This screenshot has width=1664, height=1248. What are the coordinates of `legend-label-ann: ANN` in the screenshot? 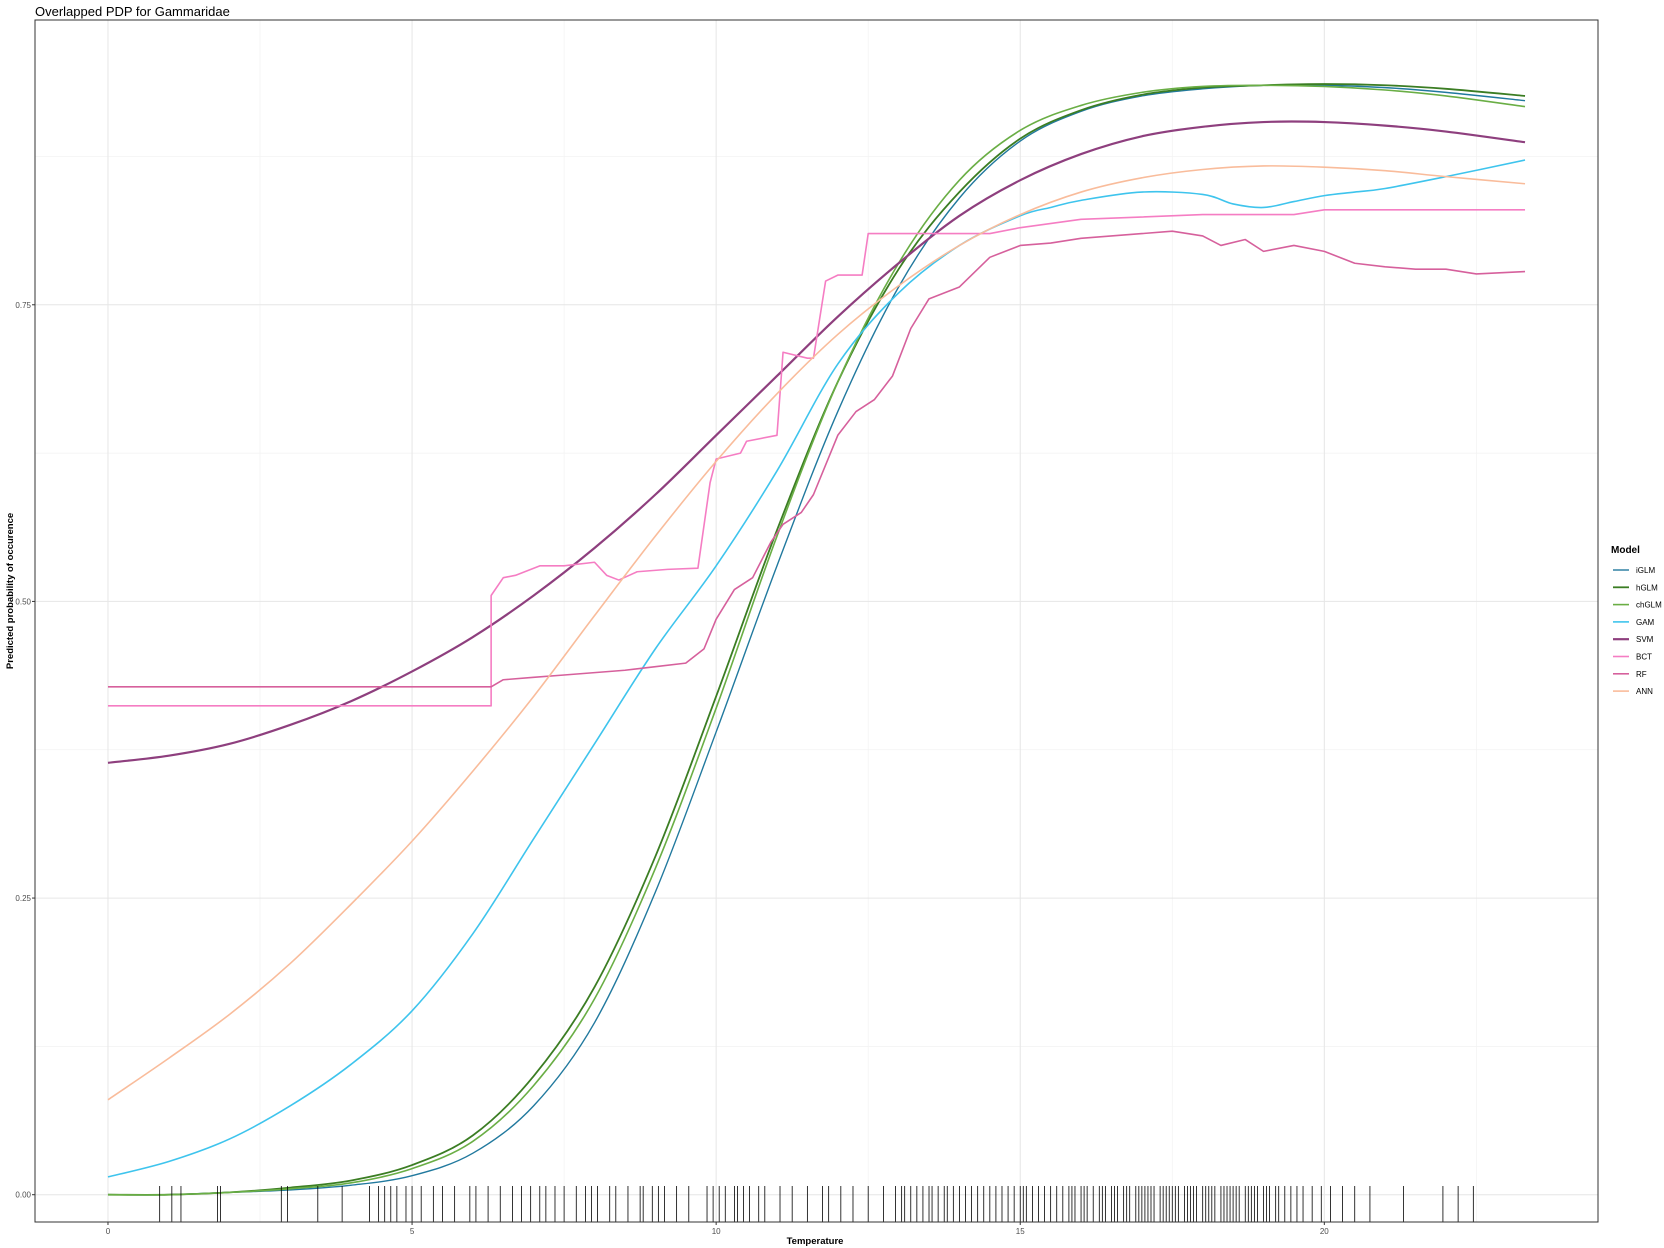 It's located at (1644, 691).